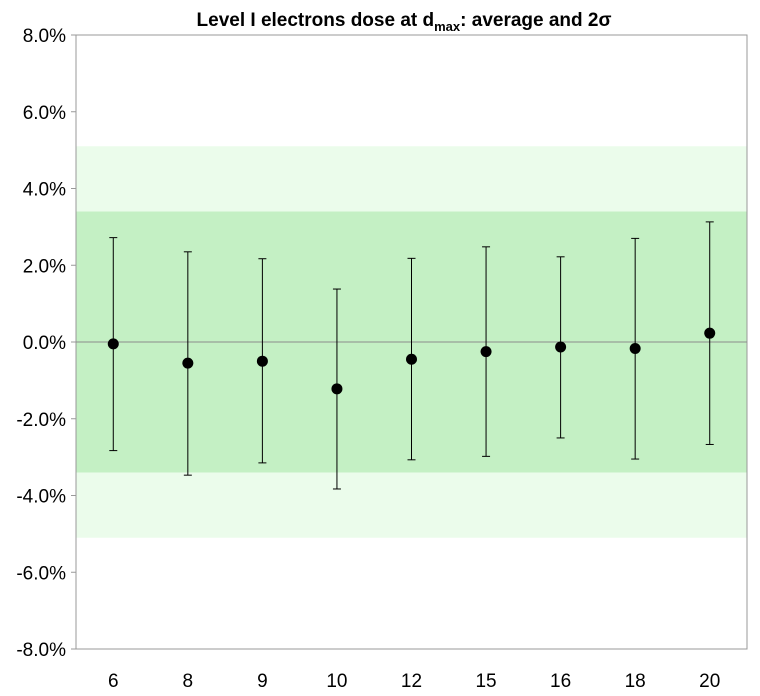  Describe the element at coordinates (44, 113) in the screenshot. I see `y-tick-label: 6.0%` at that location.